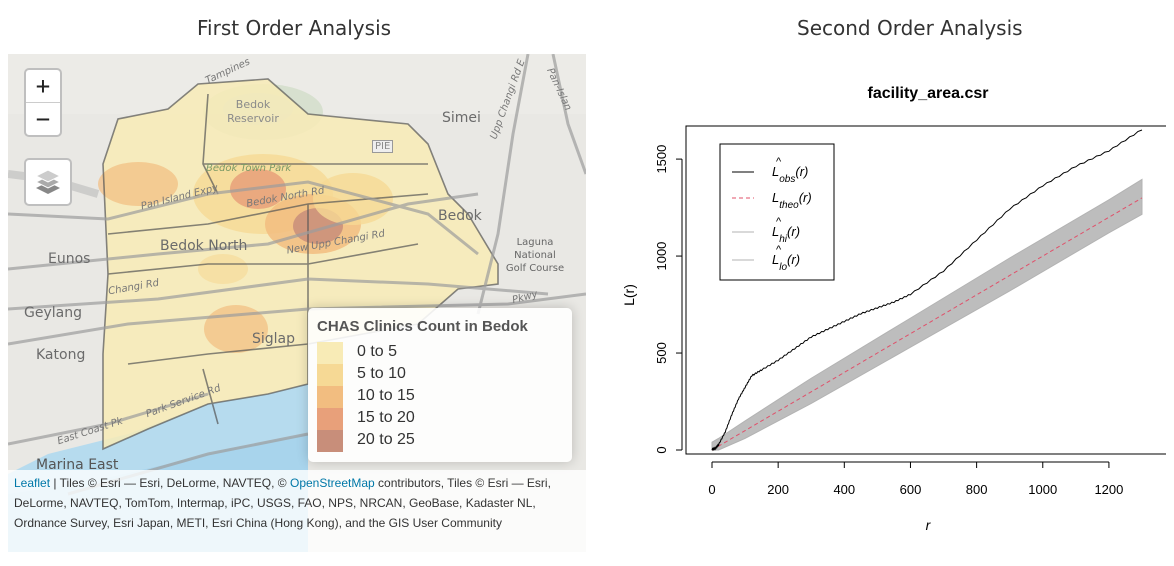  I want to click on y-axis: 0 500 1000 1500, so click(668, 299).